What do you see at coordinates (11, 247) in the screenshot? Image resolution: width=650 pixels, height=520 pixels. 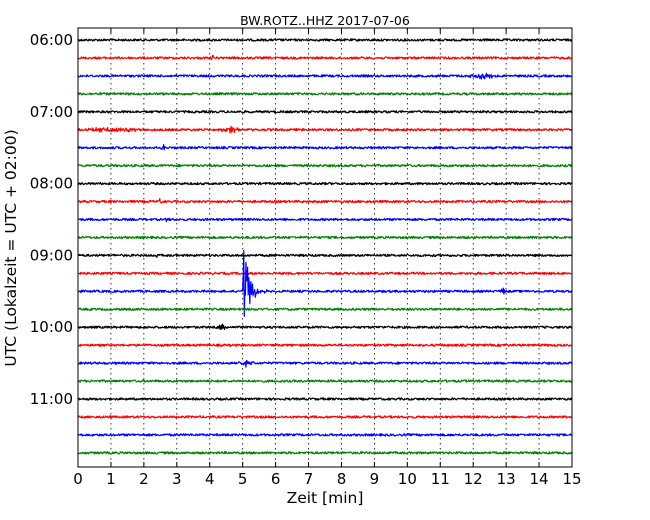 I see `y-axis-label: UTC (Lokalzeit = UTC + 02:00)` at bounding box center [11, 247].